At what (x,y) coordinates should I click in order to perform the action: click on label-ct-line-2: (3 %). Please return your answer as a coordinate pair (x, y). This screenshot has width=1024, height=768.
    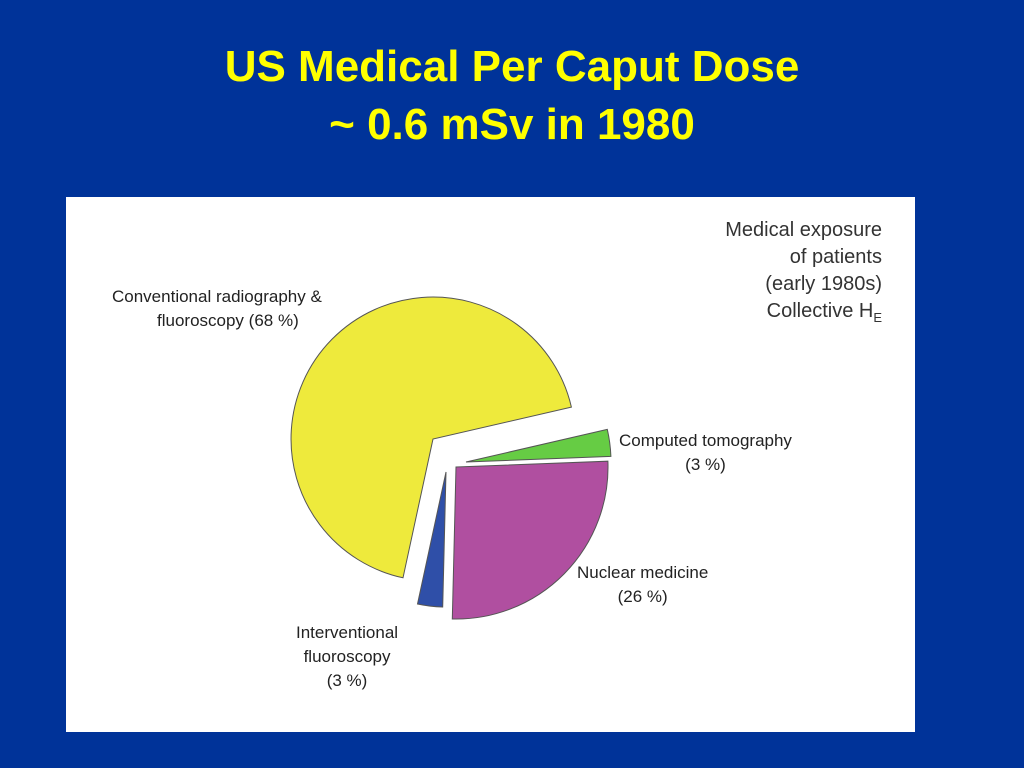
    Looking at the image, I should click on (705, 464).